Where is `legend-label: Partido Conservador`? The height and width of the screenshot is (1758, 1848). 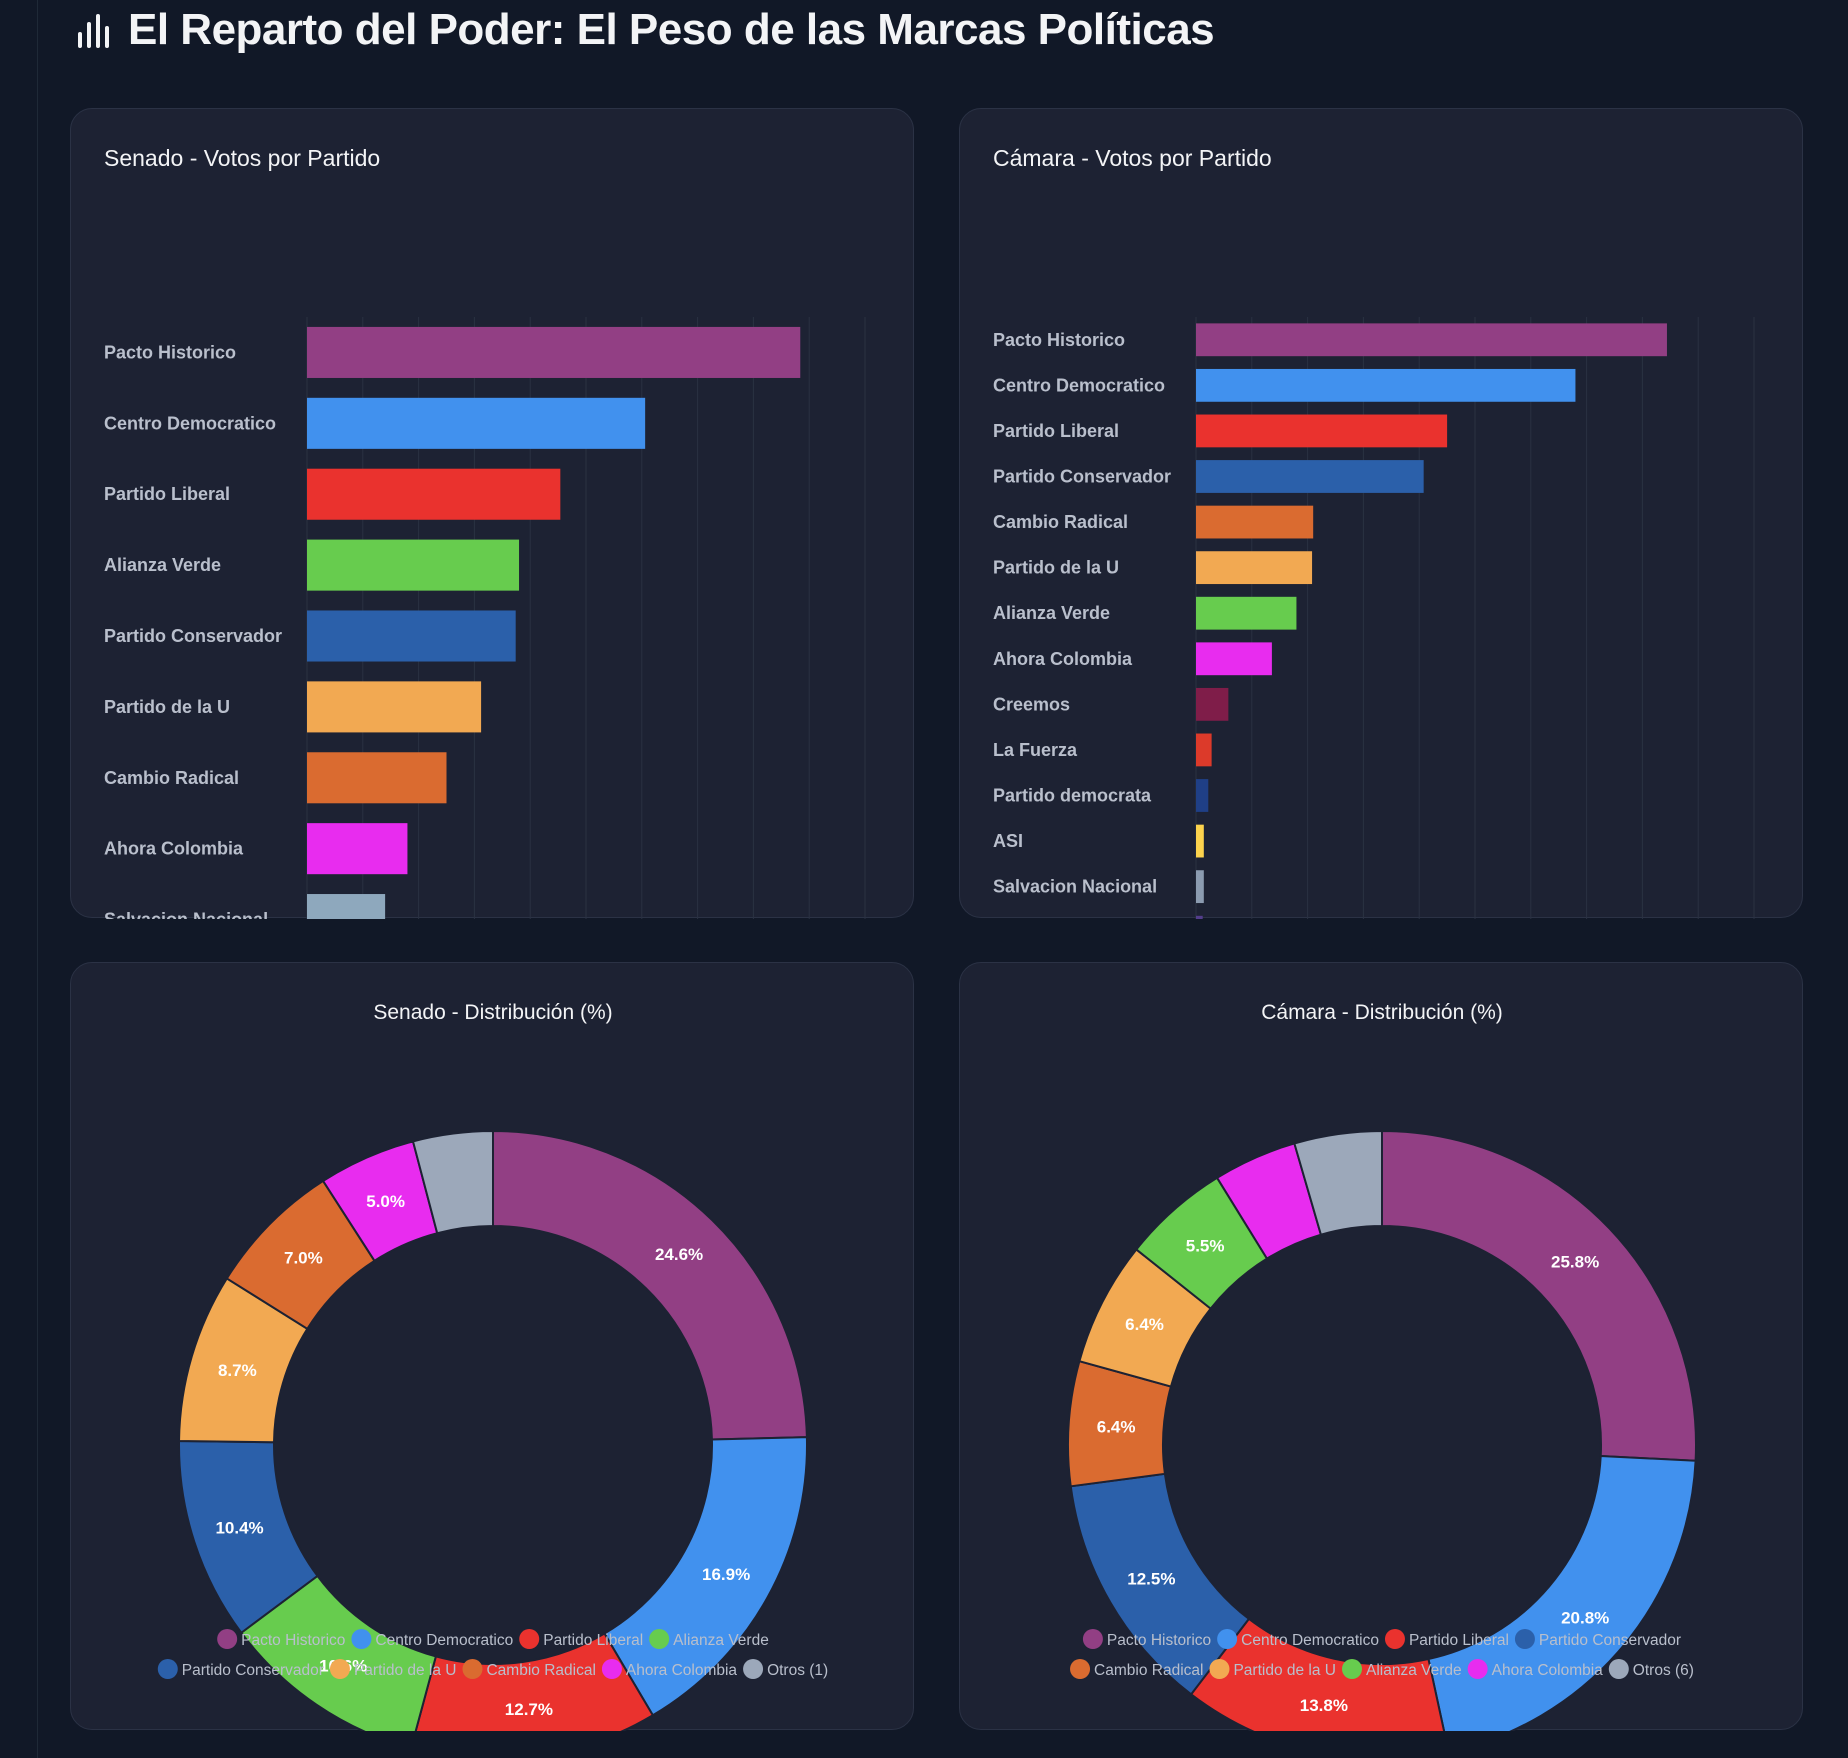 legend-label: Partido Conservador is located at coordinates (1610, 1640).